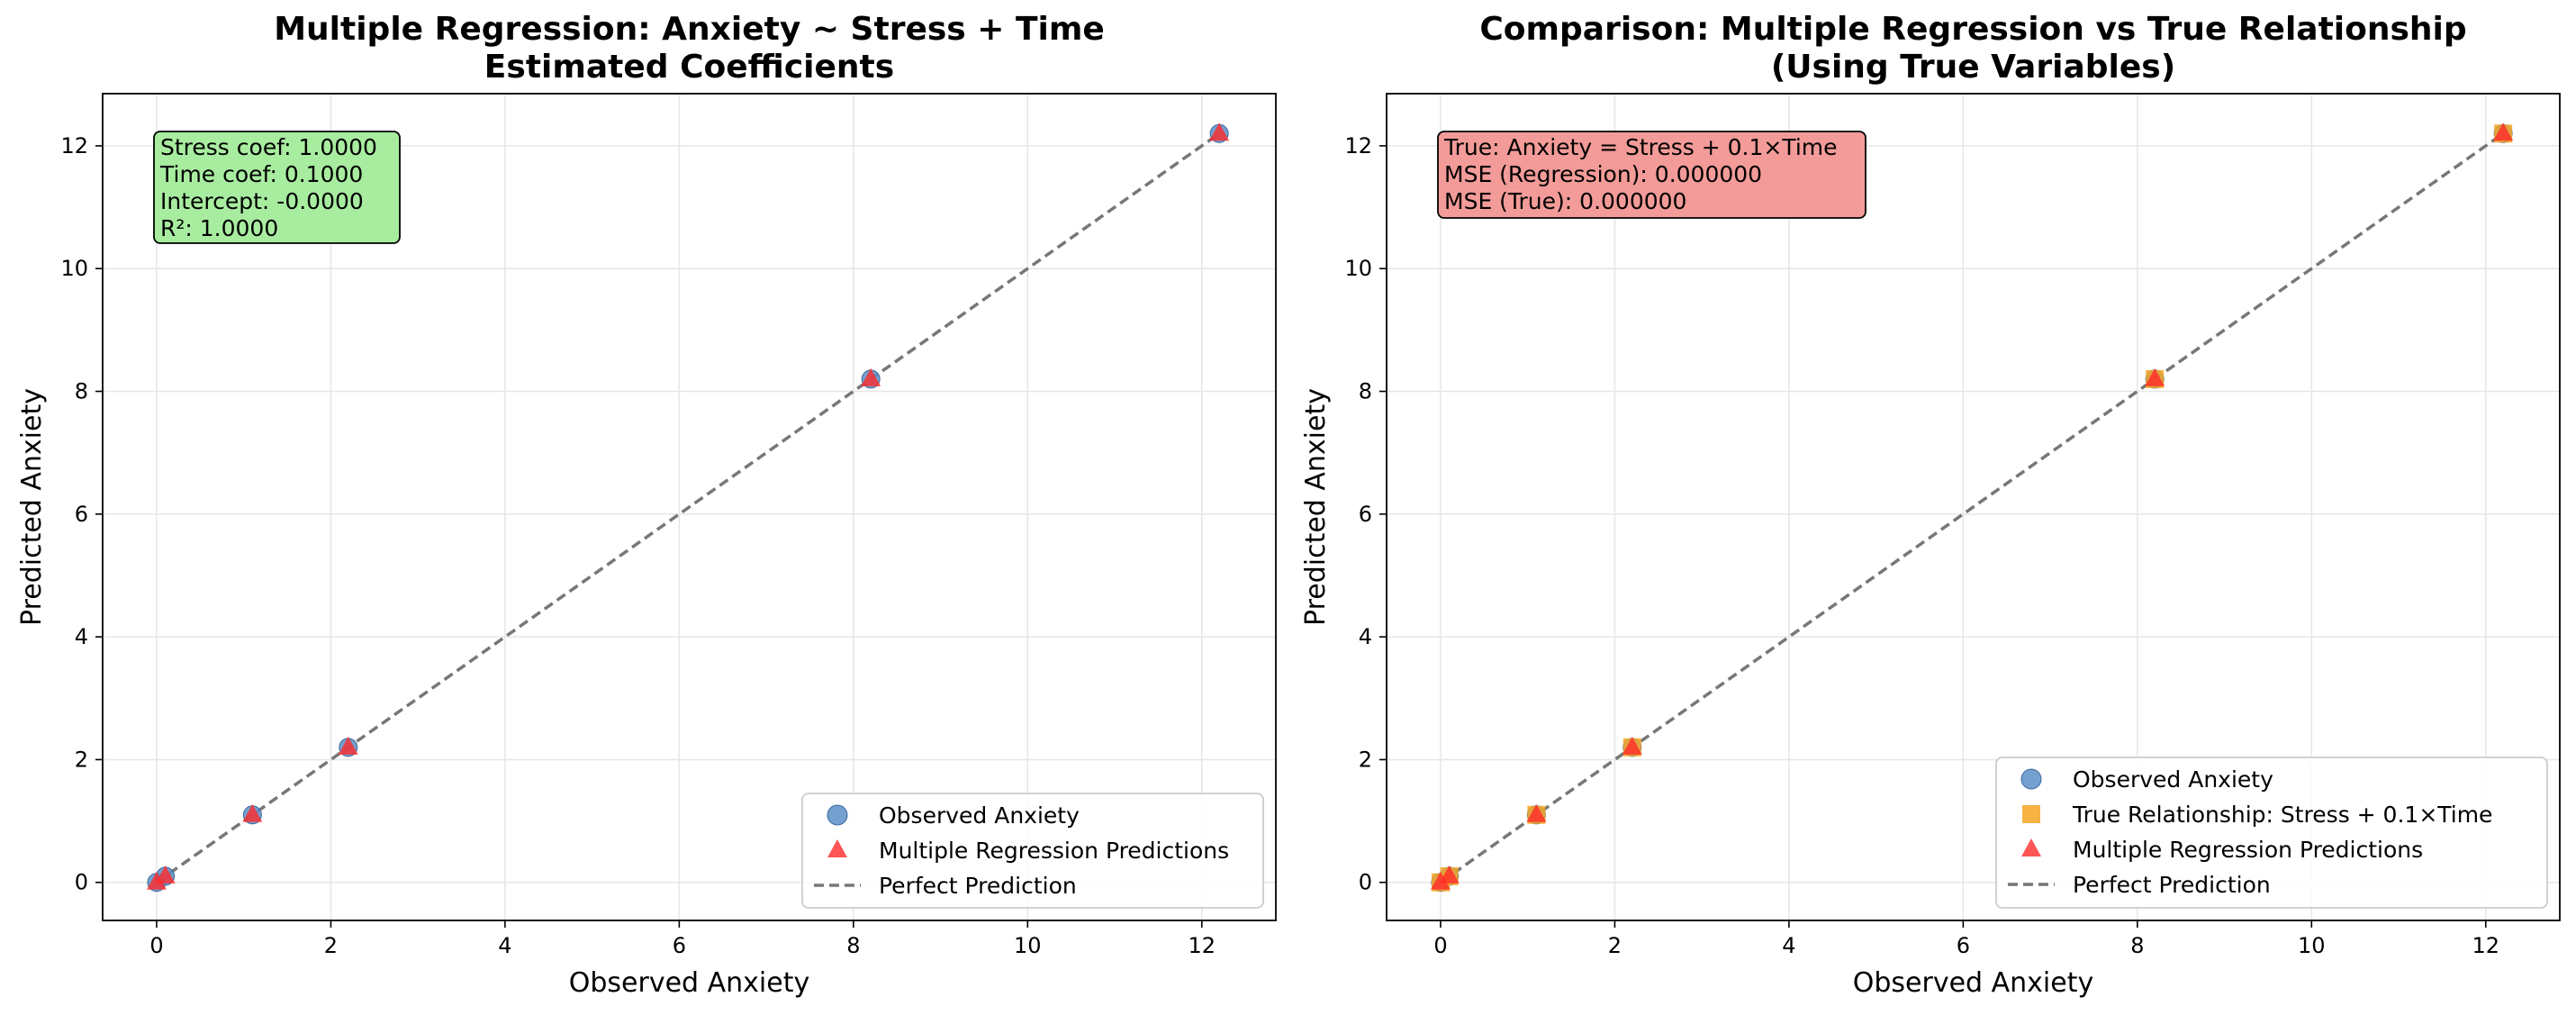 Image resolution: width=2576 pixels, height=1015 pixels. What do you see at coordinates (2031, 814) in the screenshot?
I see `legend-marker-square` at bounding box center [2031, 814].